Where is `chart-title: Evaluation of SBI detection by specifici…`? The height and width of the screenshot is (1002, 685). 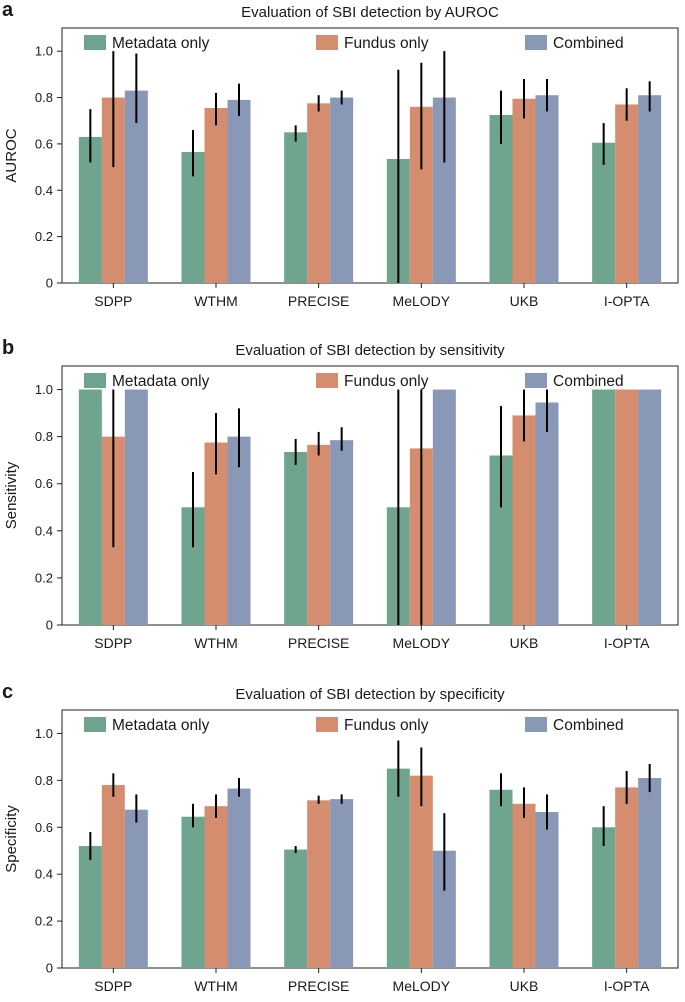 chart-title: Evaluation of SBI detection by specifici… is located at coordinates (370, 694).